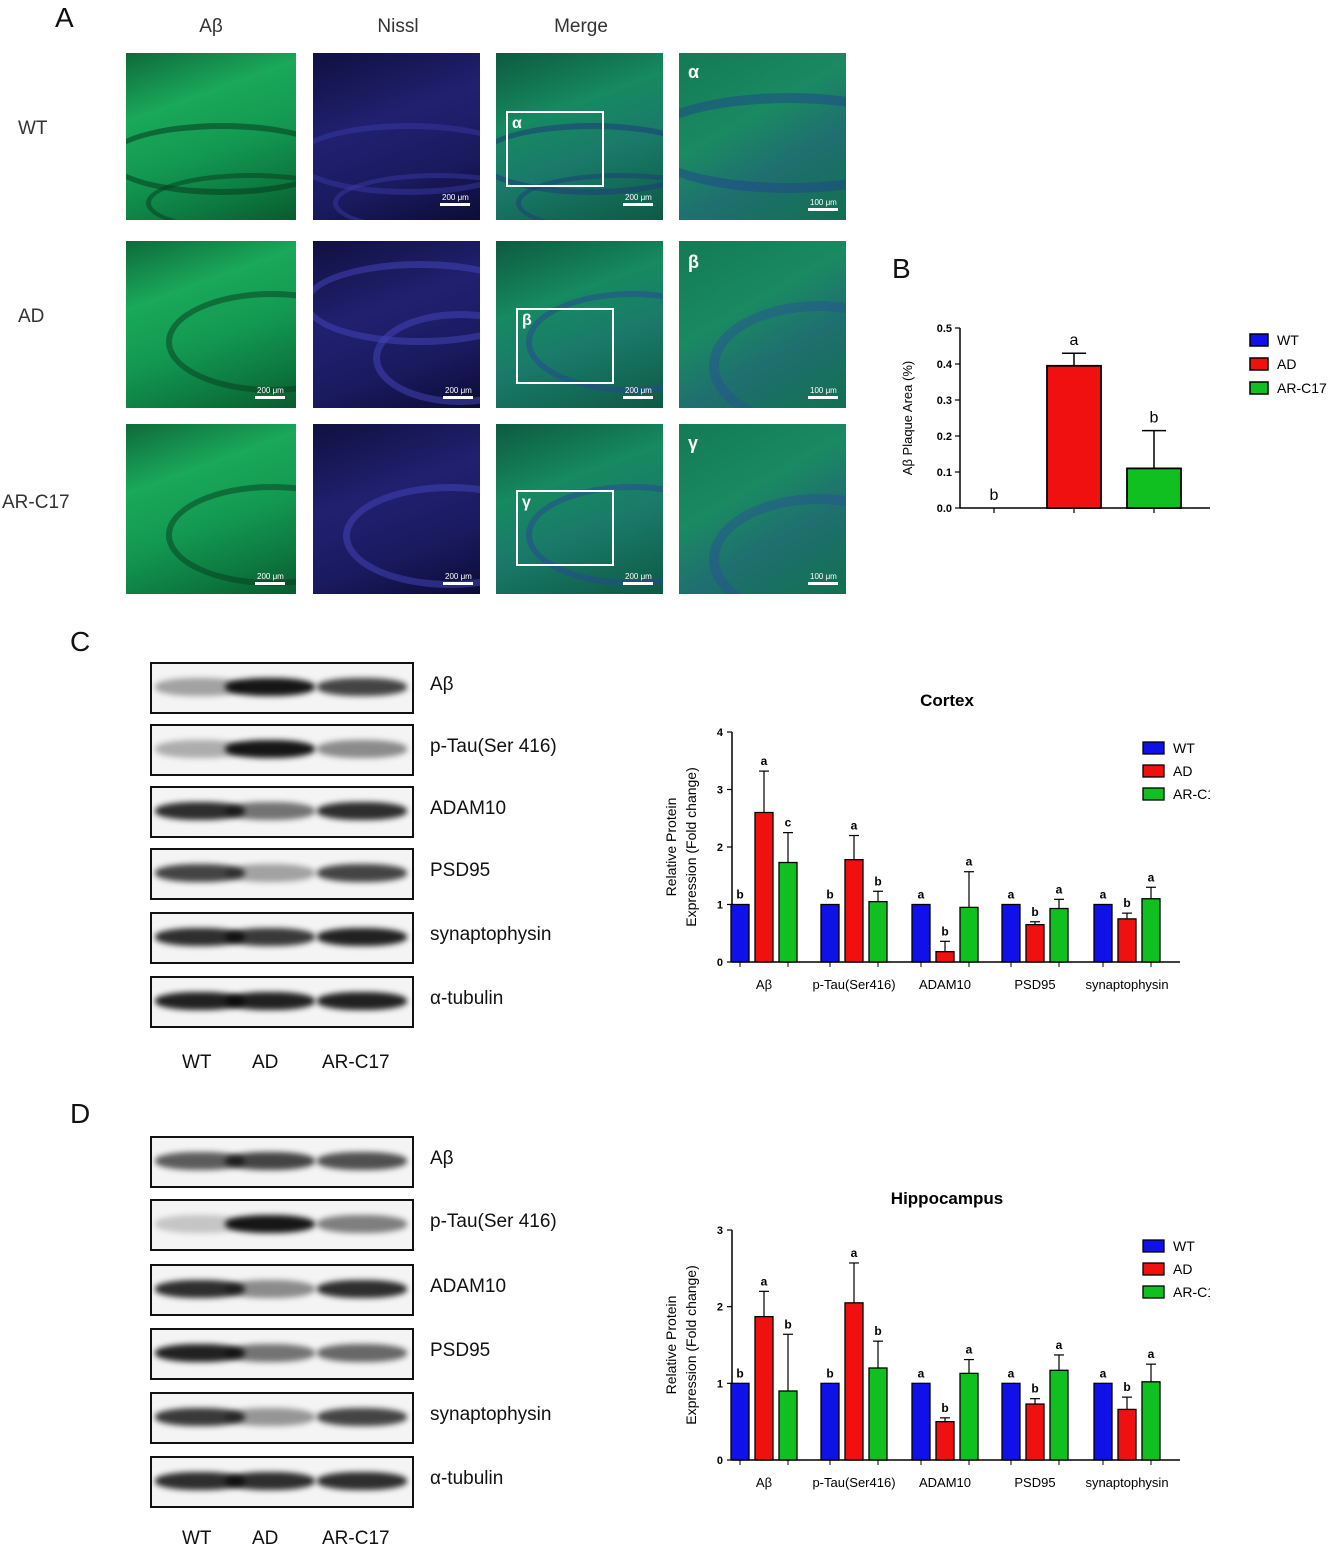 The height and width of the screenshot is (1550, 1333). I want to click on cortex-protein-label: α-tubulin, so click(467, 998).